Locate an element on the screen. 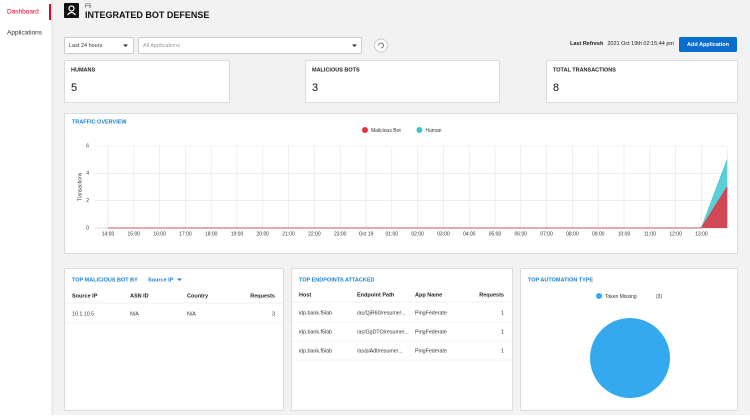 Image resolution: width=750 pixels, height=420 pixels. stat-value: 5 is located at coordinates (74, 88).